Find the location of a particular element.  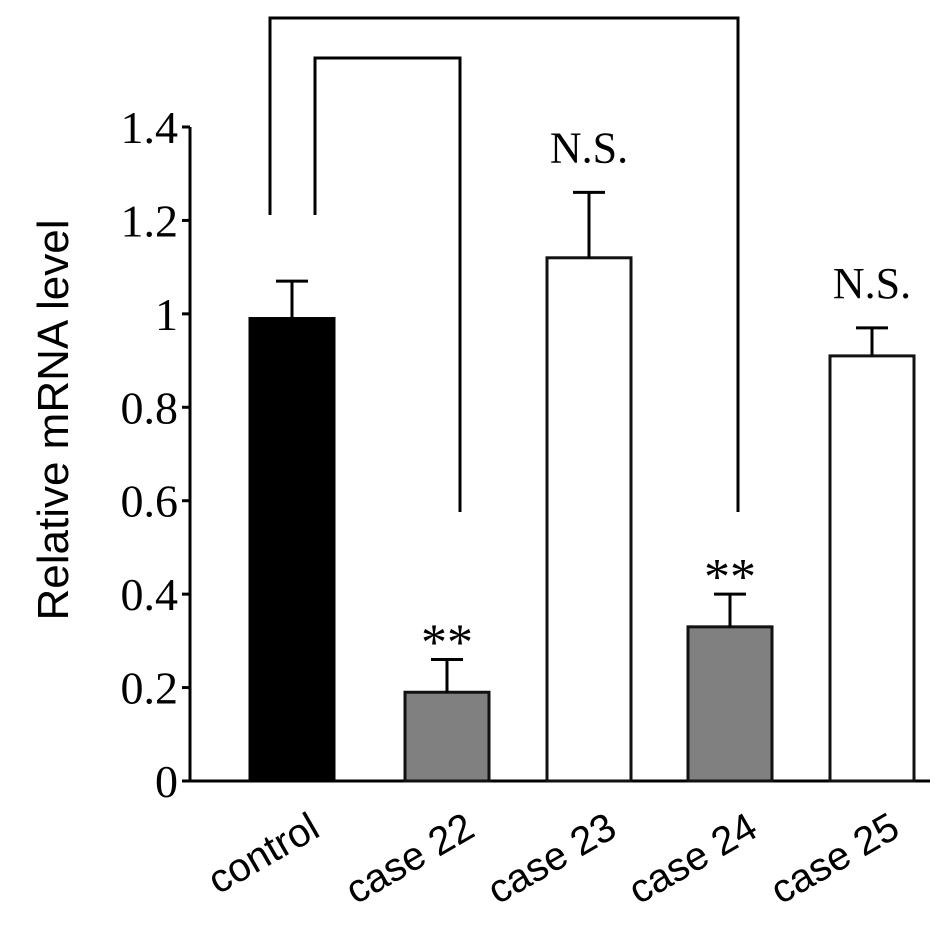

bracket-control-case22 is located at coordinates (387, 284).